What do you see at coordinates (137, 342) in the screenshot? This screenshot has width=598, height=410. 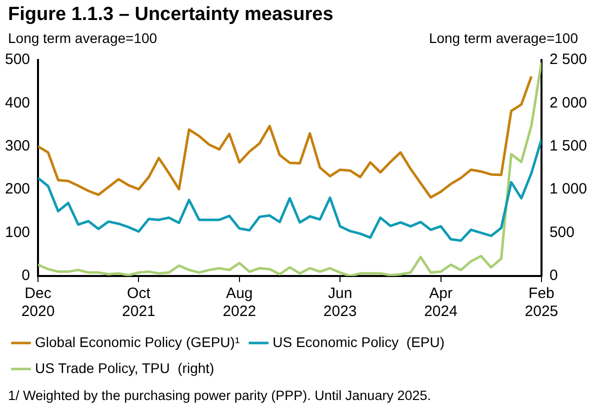 I see `legend-label: Global Economic Policy (GEPU)¹` at bounding box center [137, 342].